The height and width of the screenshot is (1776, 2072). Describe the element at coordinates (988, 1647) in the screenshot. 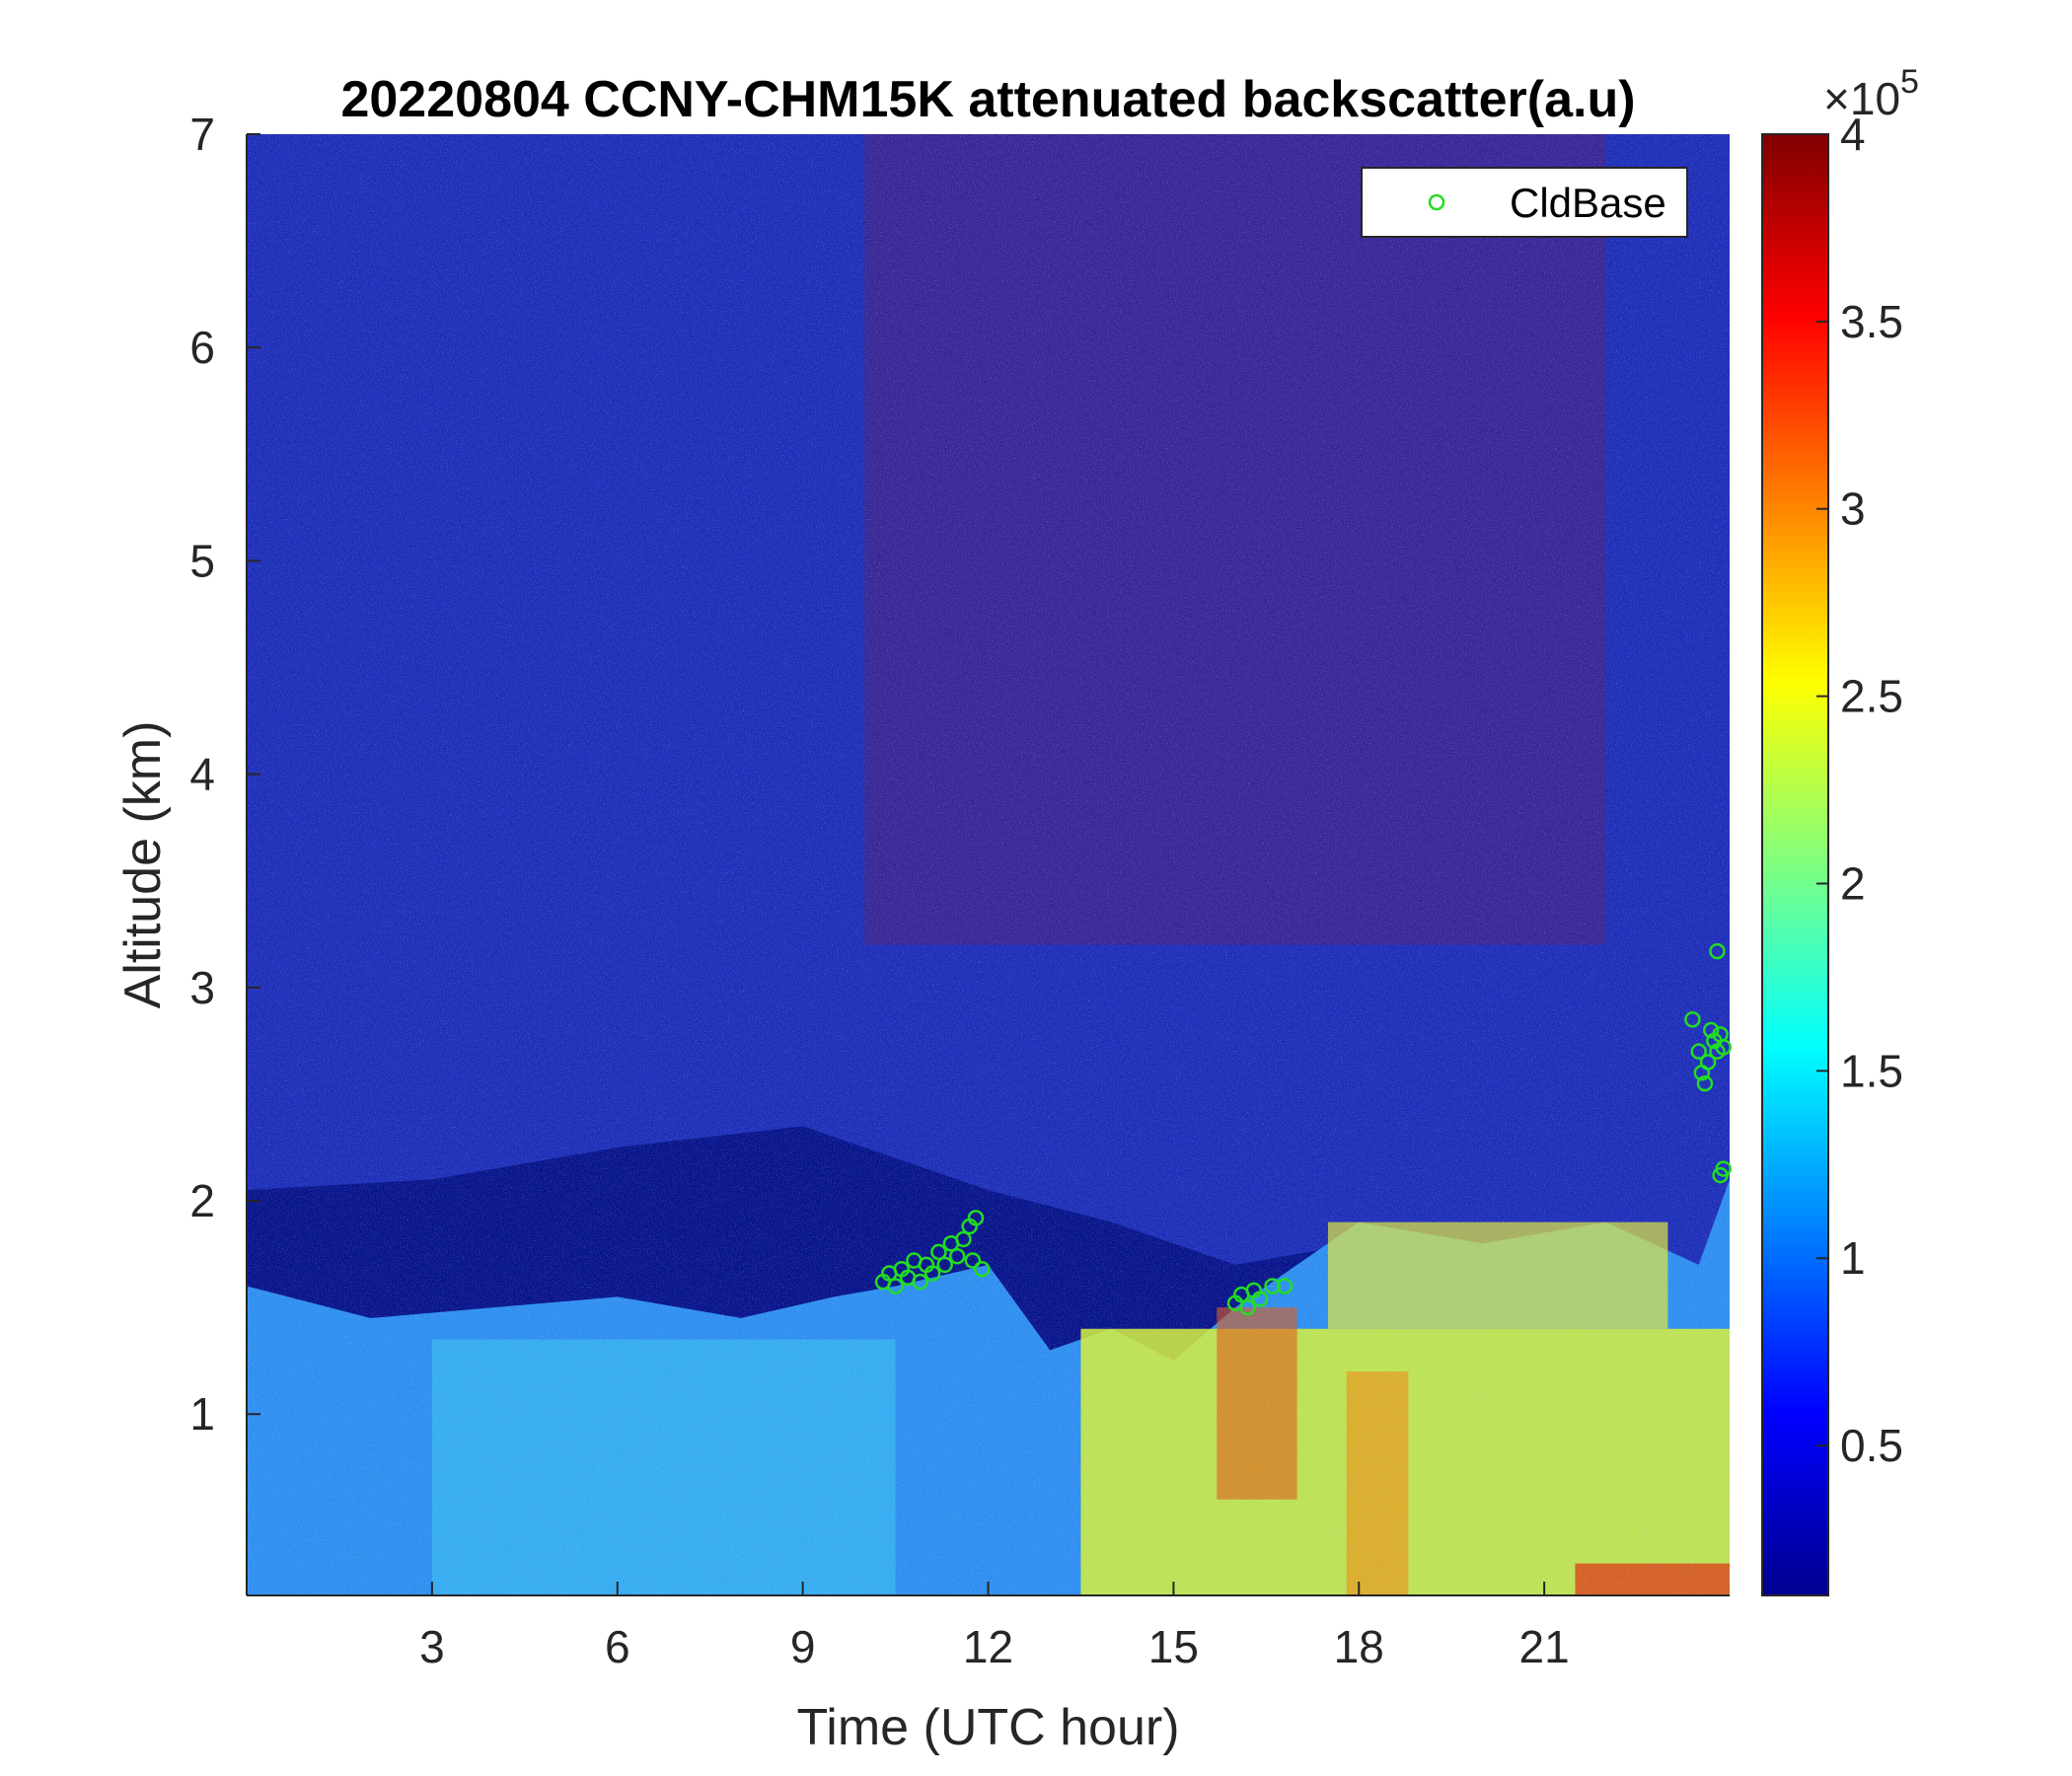

I see `x-tick-label: 12` at that location.